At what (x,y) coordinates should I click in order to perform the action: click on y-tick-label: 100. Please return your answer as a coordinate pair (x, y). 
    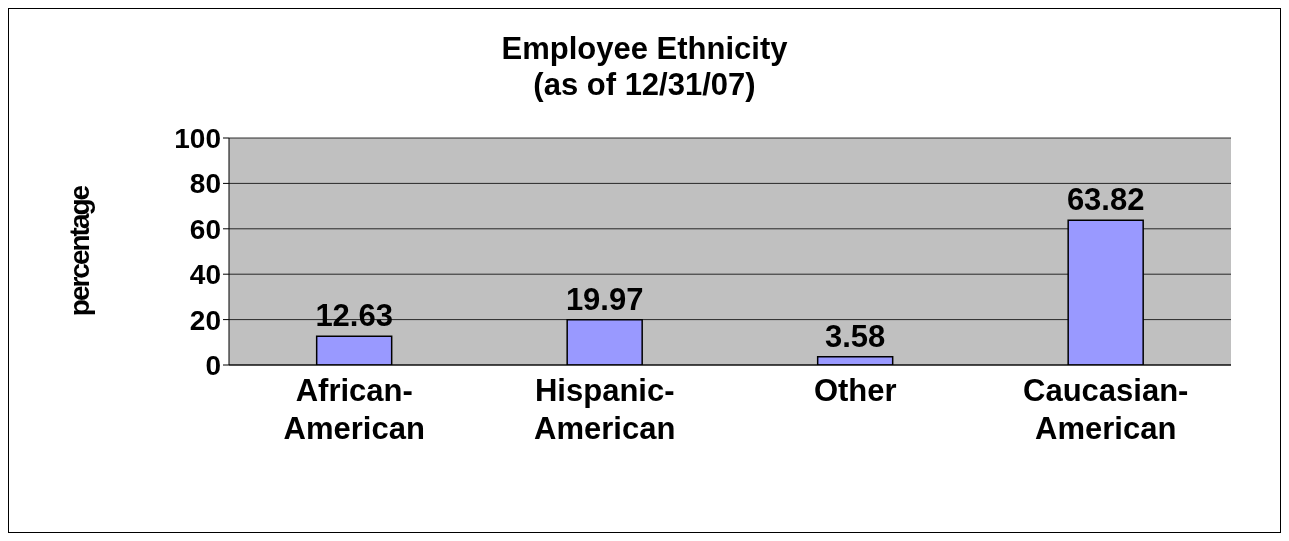
    Looking at the image, I should click on (197, 138).